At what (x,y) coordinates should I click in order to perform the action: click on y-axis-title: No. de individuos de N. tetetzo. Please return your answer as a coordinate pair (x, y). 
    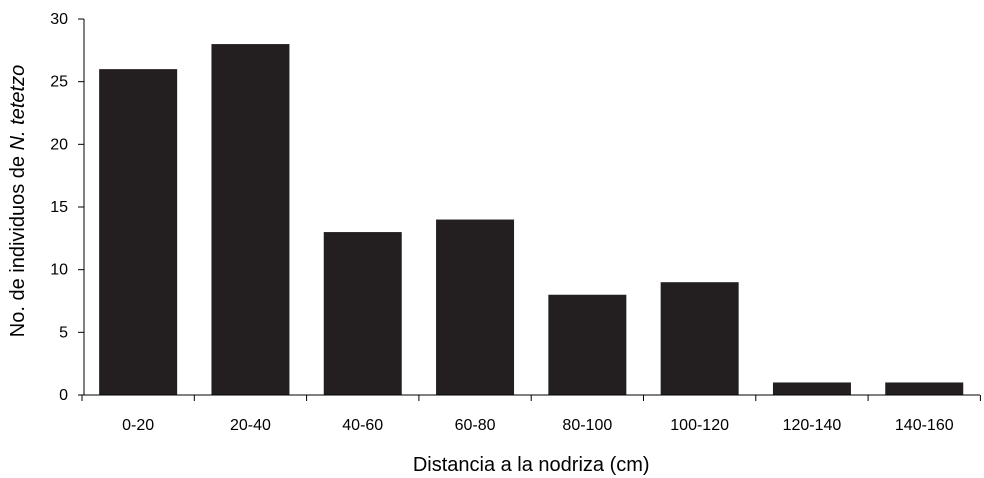
    Looking at the image, I should click on (18, 201).